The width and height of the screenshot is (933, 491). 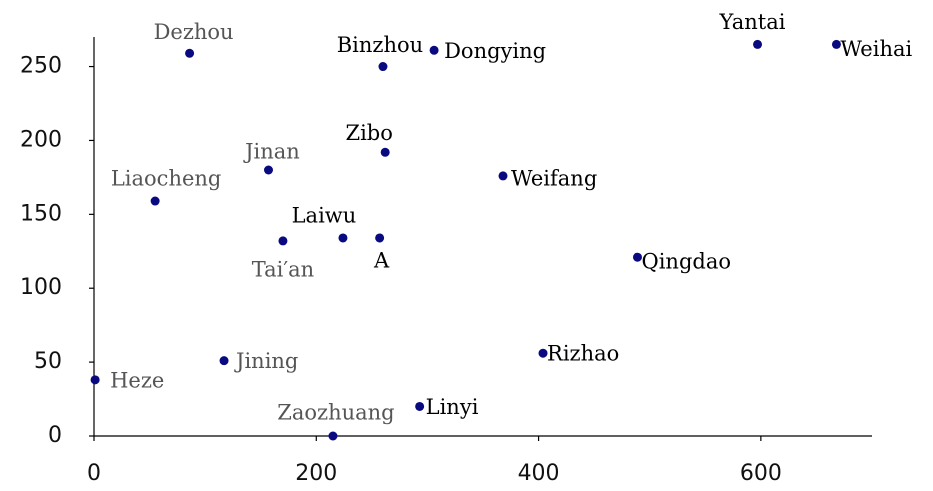 I want to click on point-label: Weihai, so click(x=876, y=49).